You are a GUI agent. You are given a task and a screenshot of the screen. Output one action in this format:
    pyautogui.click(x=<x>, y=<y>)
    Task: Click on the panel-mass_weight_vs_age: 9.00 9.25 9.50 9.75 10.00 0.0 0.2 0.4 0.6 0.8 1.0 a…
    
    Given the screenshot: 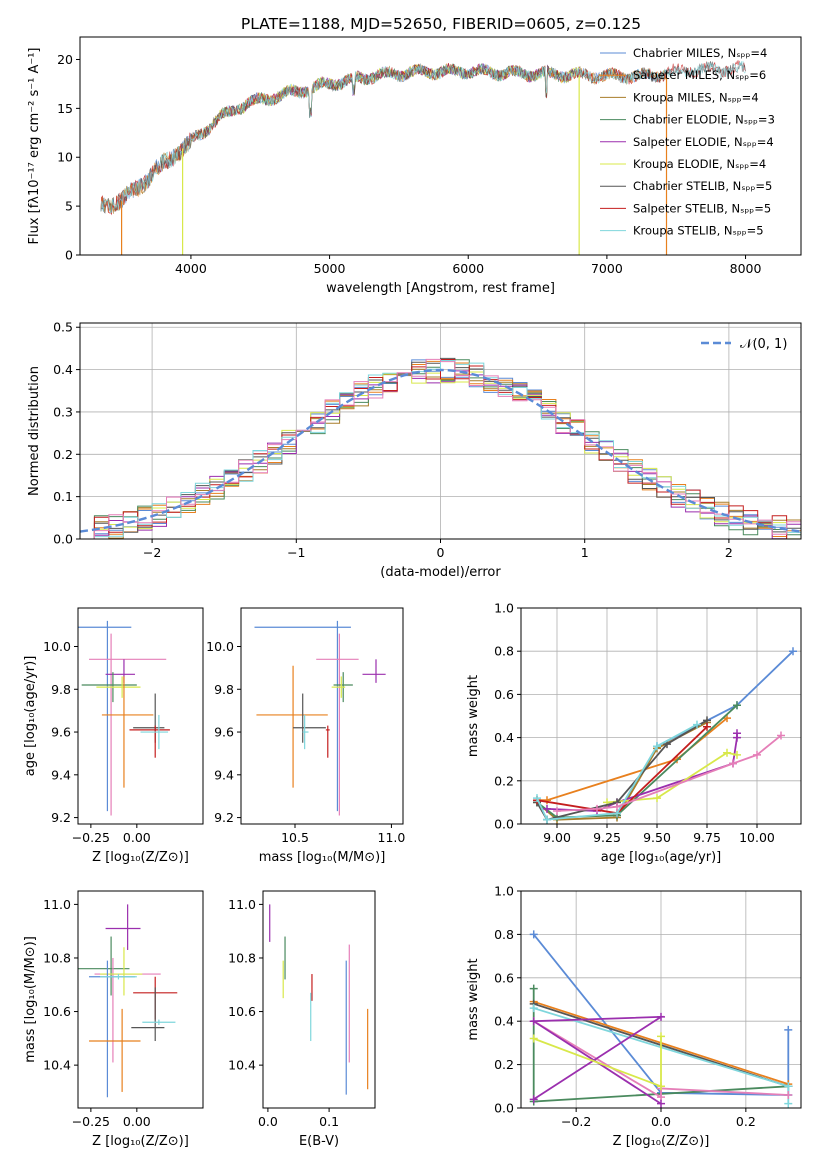 What is the action you would take?
    pyautogui.click(x=634, y=733)
    